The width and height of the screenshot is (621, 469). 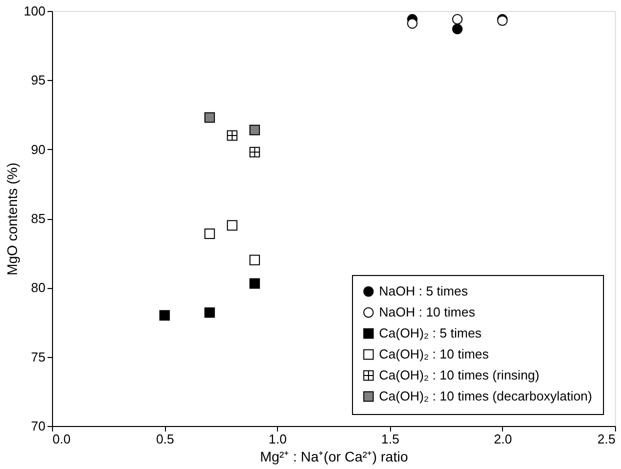 What do you see at coordinates (38, 149) in the screenshot?
I see `y-tick-label: 90` at bounding box center [38, 149].